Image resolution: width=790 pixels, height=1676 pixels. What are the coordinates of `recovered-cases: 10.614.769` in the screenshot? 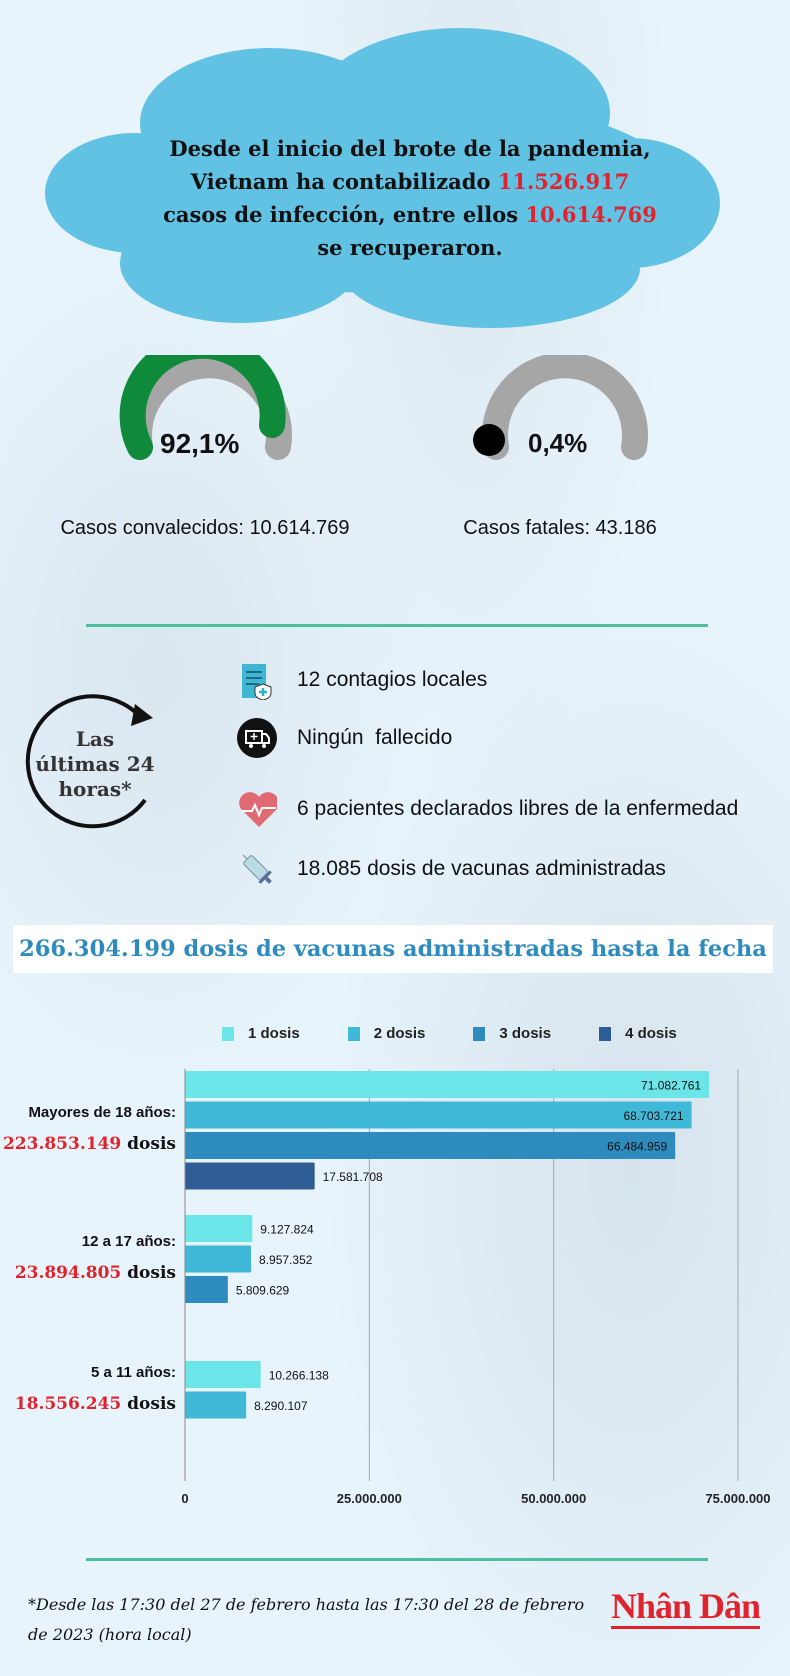 It's located at (591, 214).